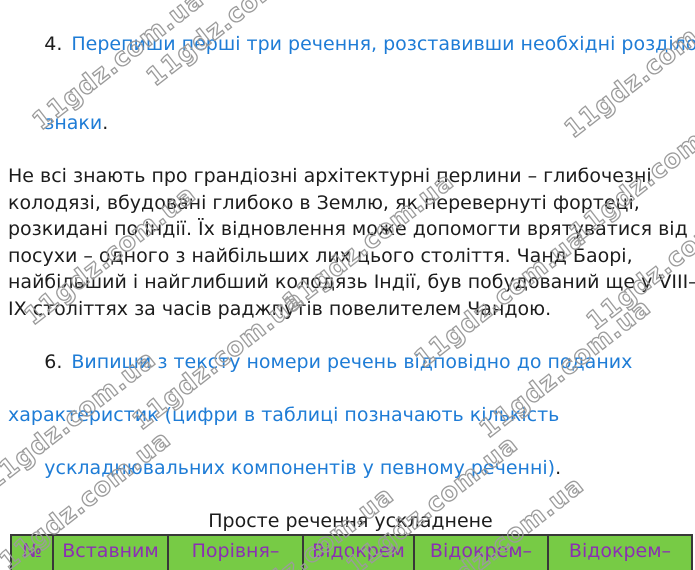 This screenshot has height=570, width=695. What do you see at coordinates (558, 467) in the screenshot?
I see `exercise-6-period: .` at bounding box center [558, 467].